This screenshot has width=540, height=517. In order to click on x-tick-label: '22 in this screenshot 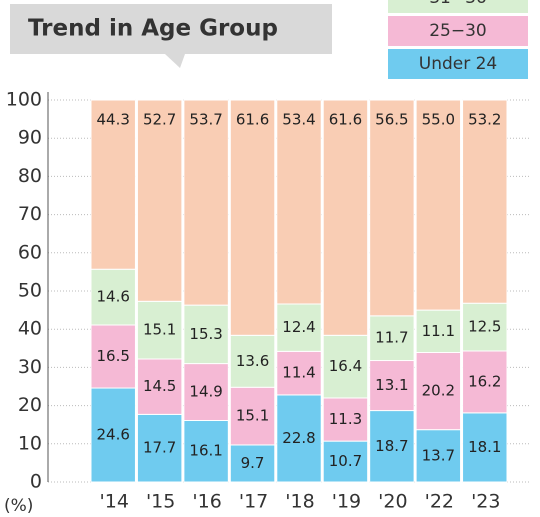, I will do `click(439, 502)`.